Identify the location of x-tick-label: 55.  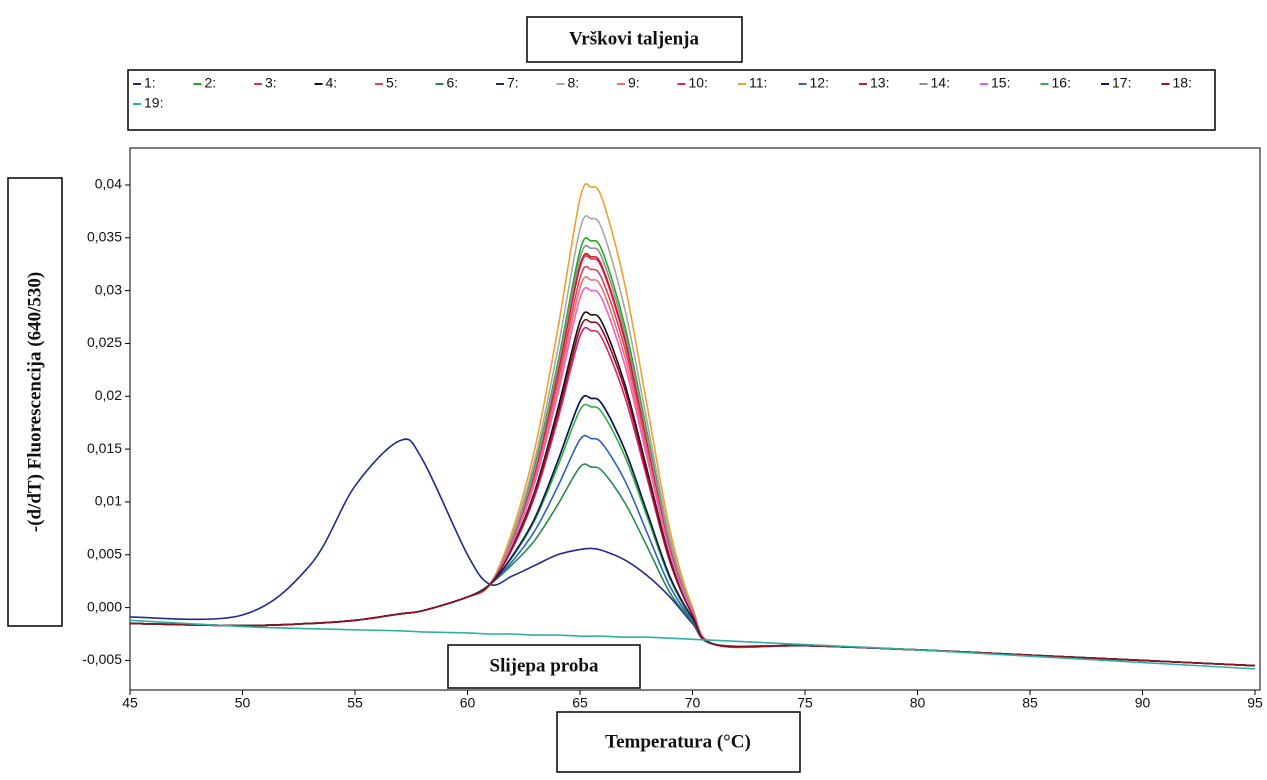
(355, 703).